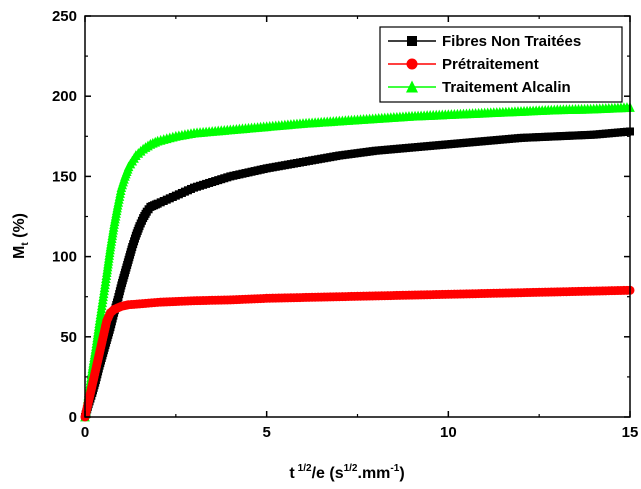 The image size is (641, 489). I want to click on y-tick-label: 100, so click(64, 257).